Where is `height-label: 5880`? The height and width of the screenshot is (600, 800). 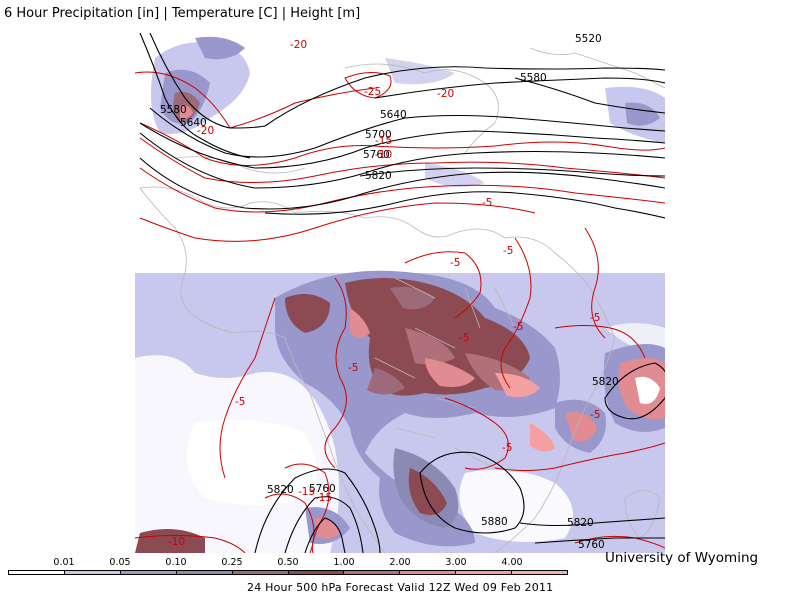 height-label: 5880 is located at coordinates (494, 522).